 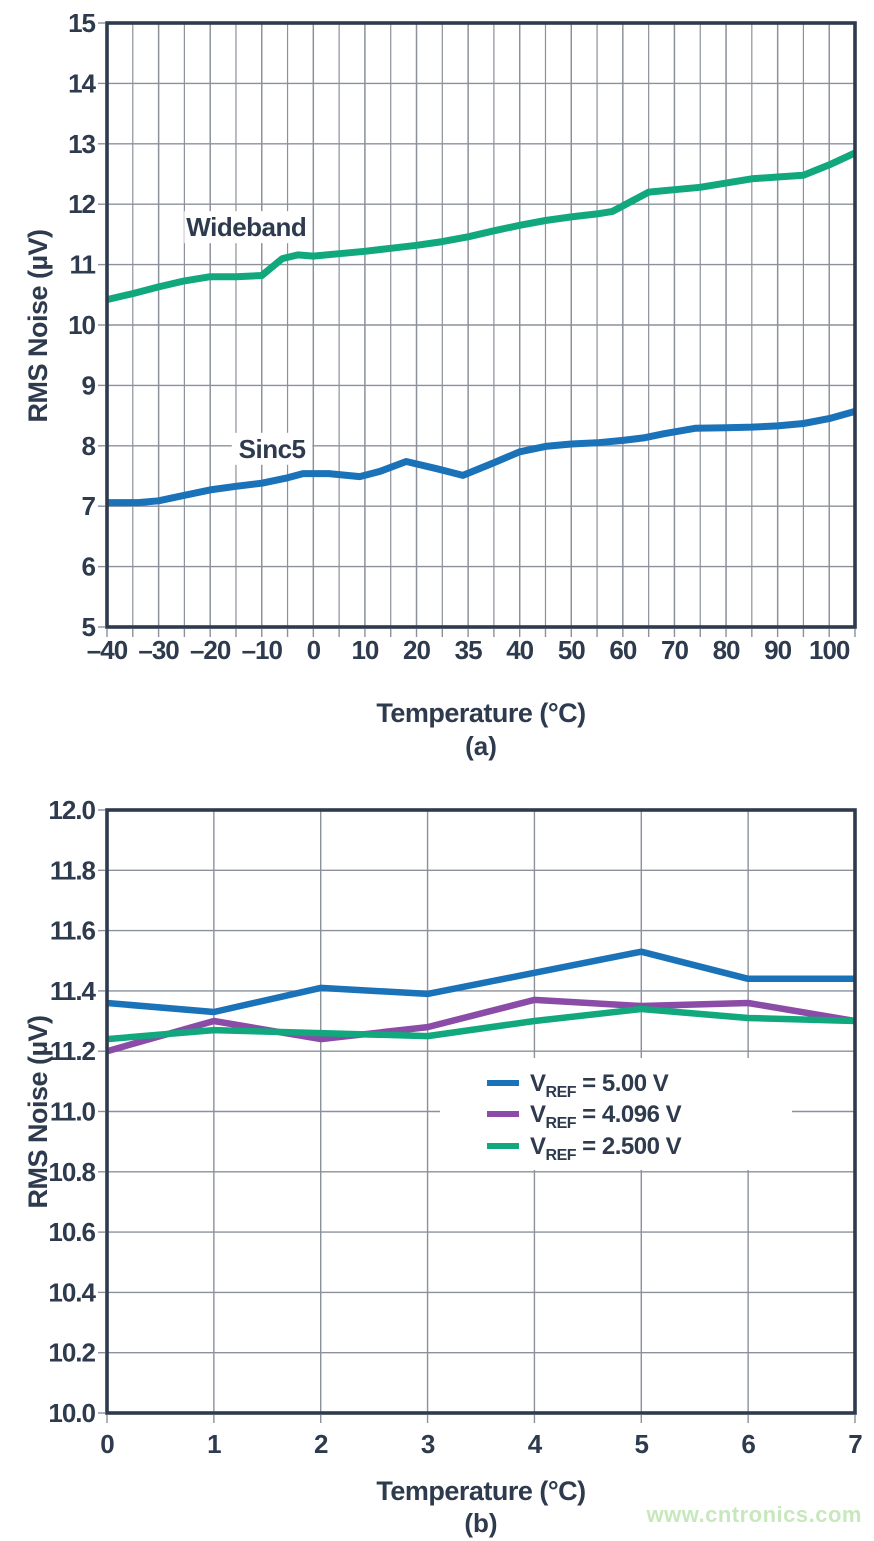 What do you see at coordinates (481, 1491) in the screenshot?
I see `chart-b-x-axis-title: Temperature (°C)` at bounding box center [481, 1491].